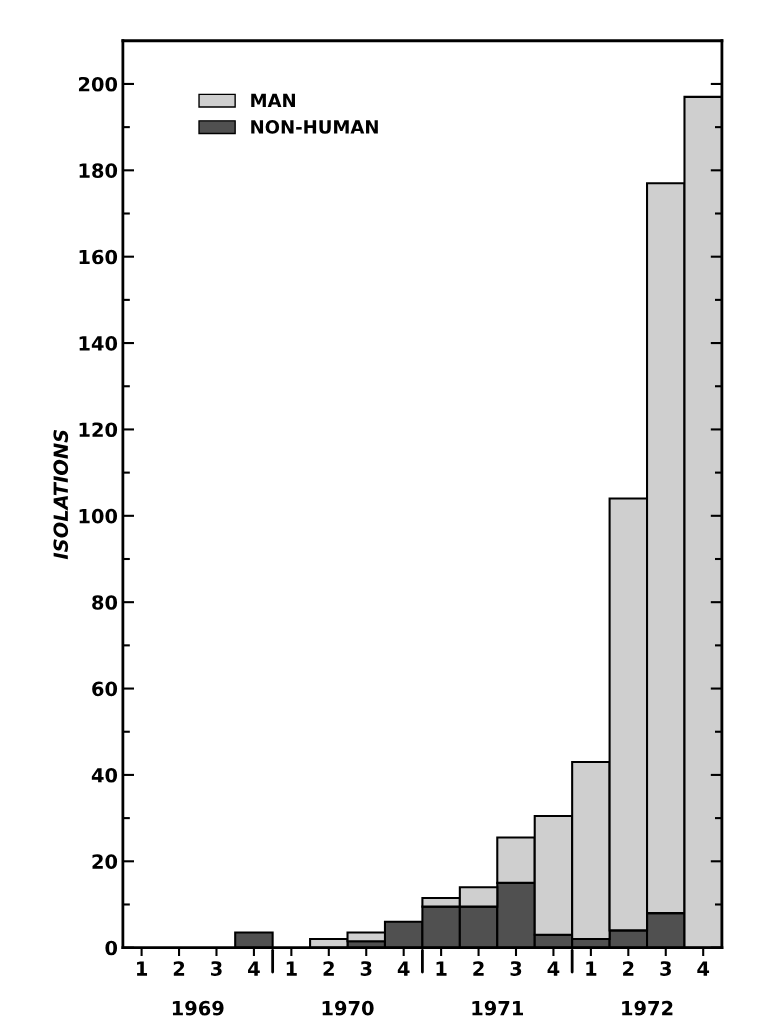 The height and width of the screenshot is (1019, 768). What do you see at coordinates (105, 602) in the screenshot?
I see `y-tick-label: 80` at bounding box center [105, 602].